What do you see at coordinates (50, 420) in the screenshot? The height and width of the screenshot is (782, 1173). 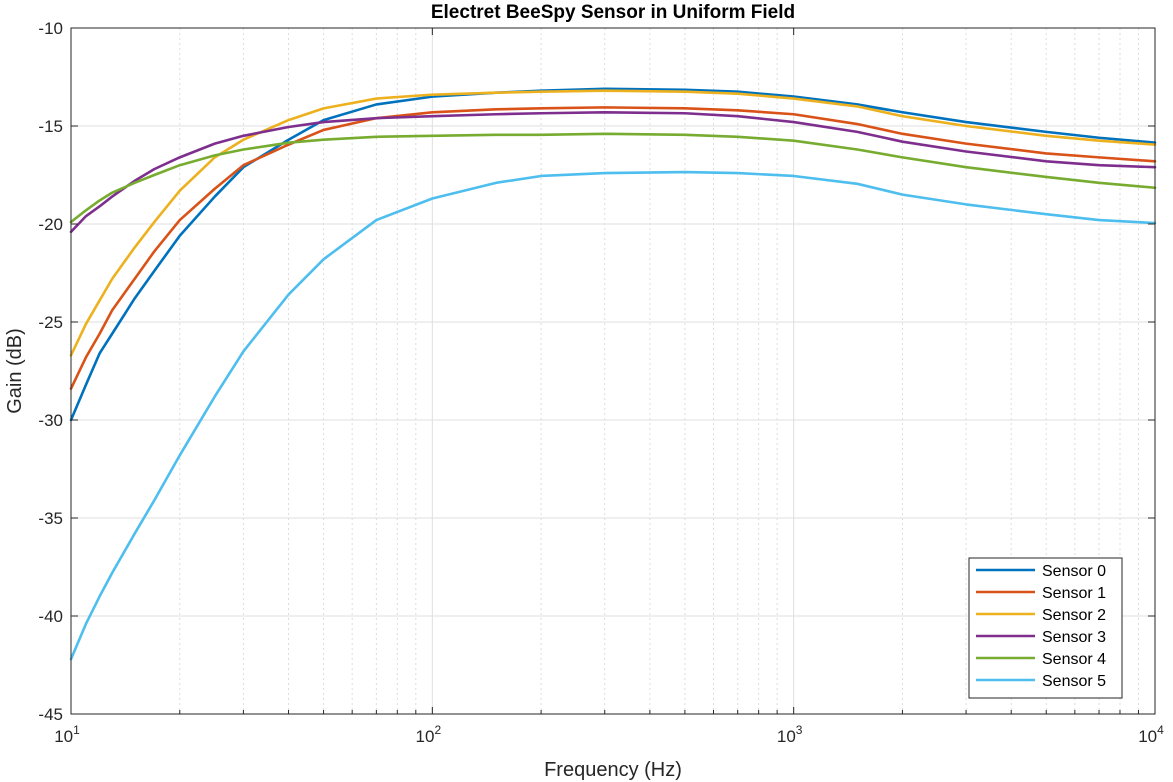 I see `y-tick-label: -30` at bounding box center [50, 420].